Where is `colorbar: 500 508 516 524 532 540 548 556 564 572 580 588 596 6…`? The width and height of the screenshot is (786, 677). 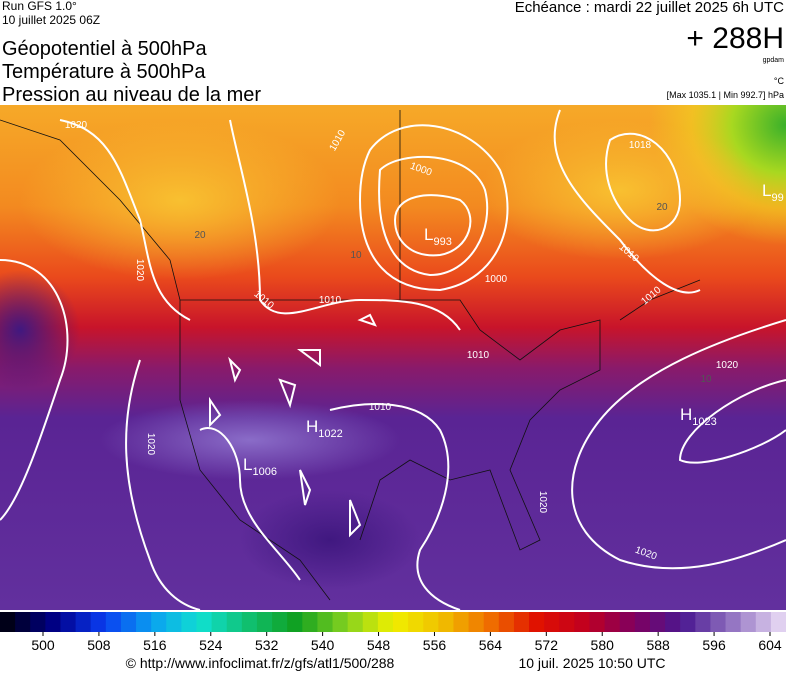
colorbar: 500 508 516 524 532 540 548 556 564 572 580 588 596 6… is located at coordinates (393, 632).